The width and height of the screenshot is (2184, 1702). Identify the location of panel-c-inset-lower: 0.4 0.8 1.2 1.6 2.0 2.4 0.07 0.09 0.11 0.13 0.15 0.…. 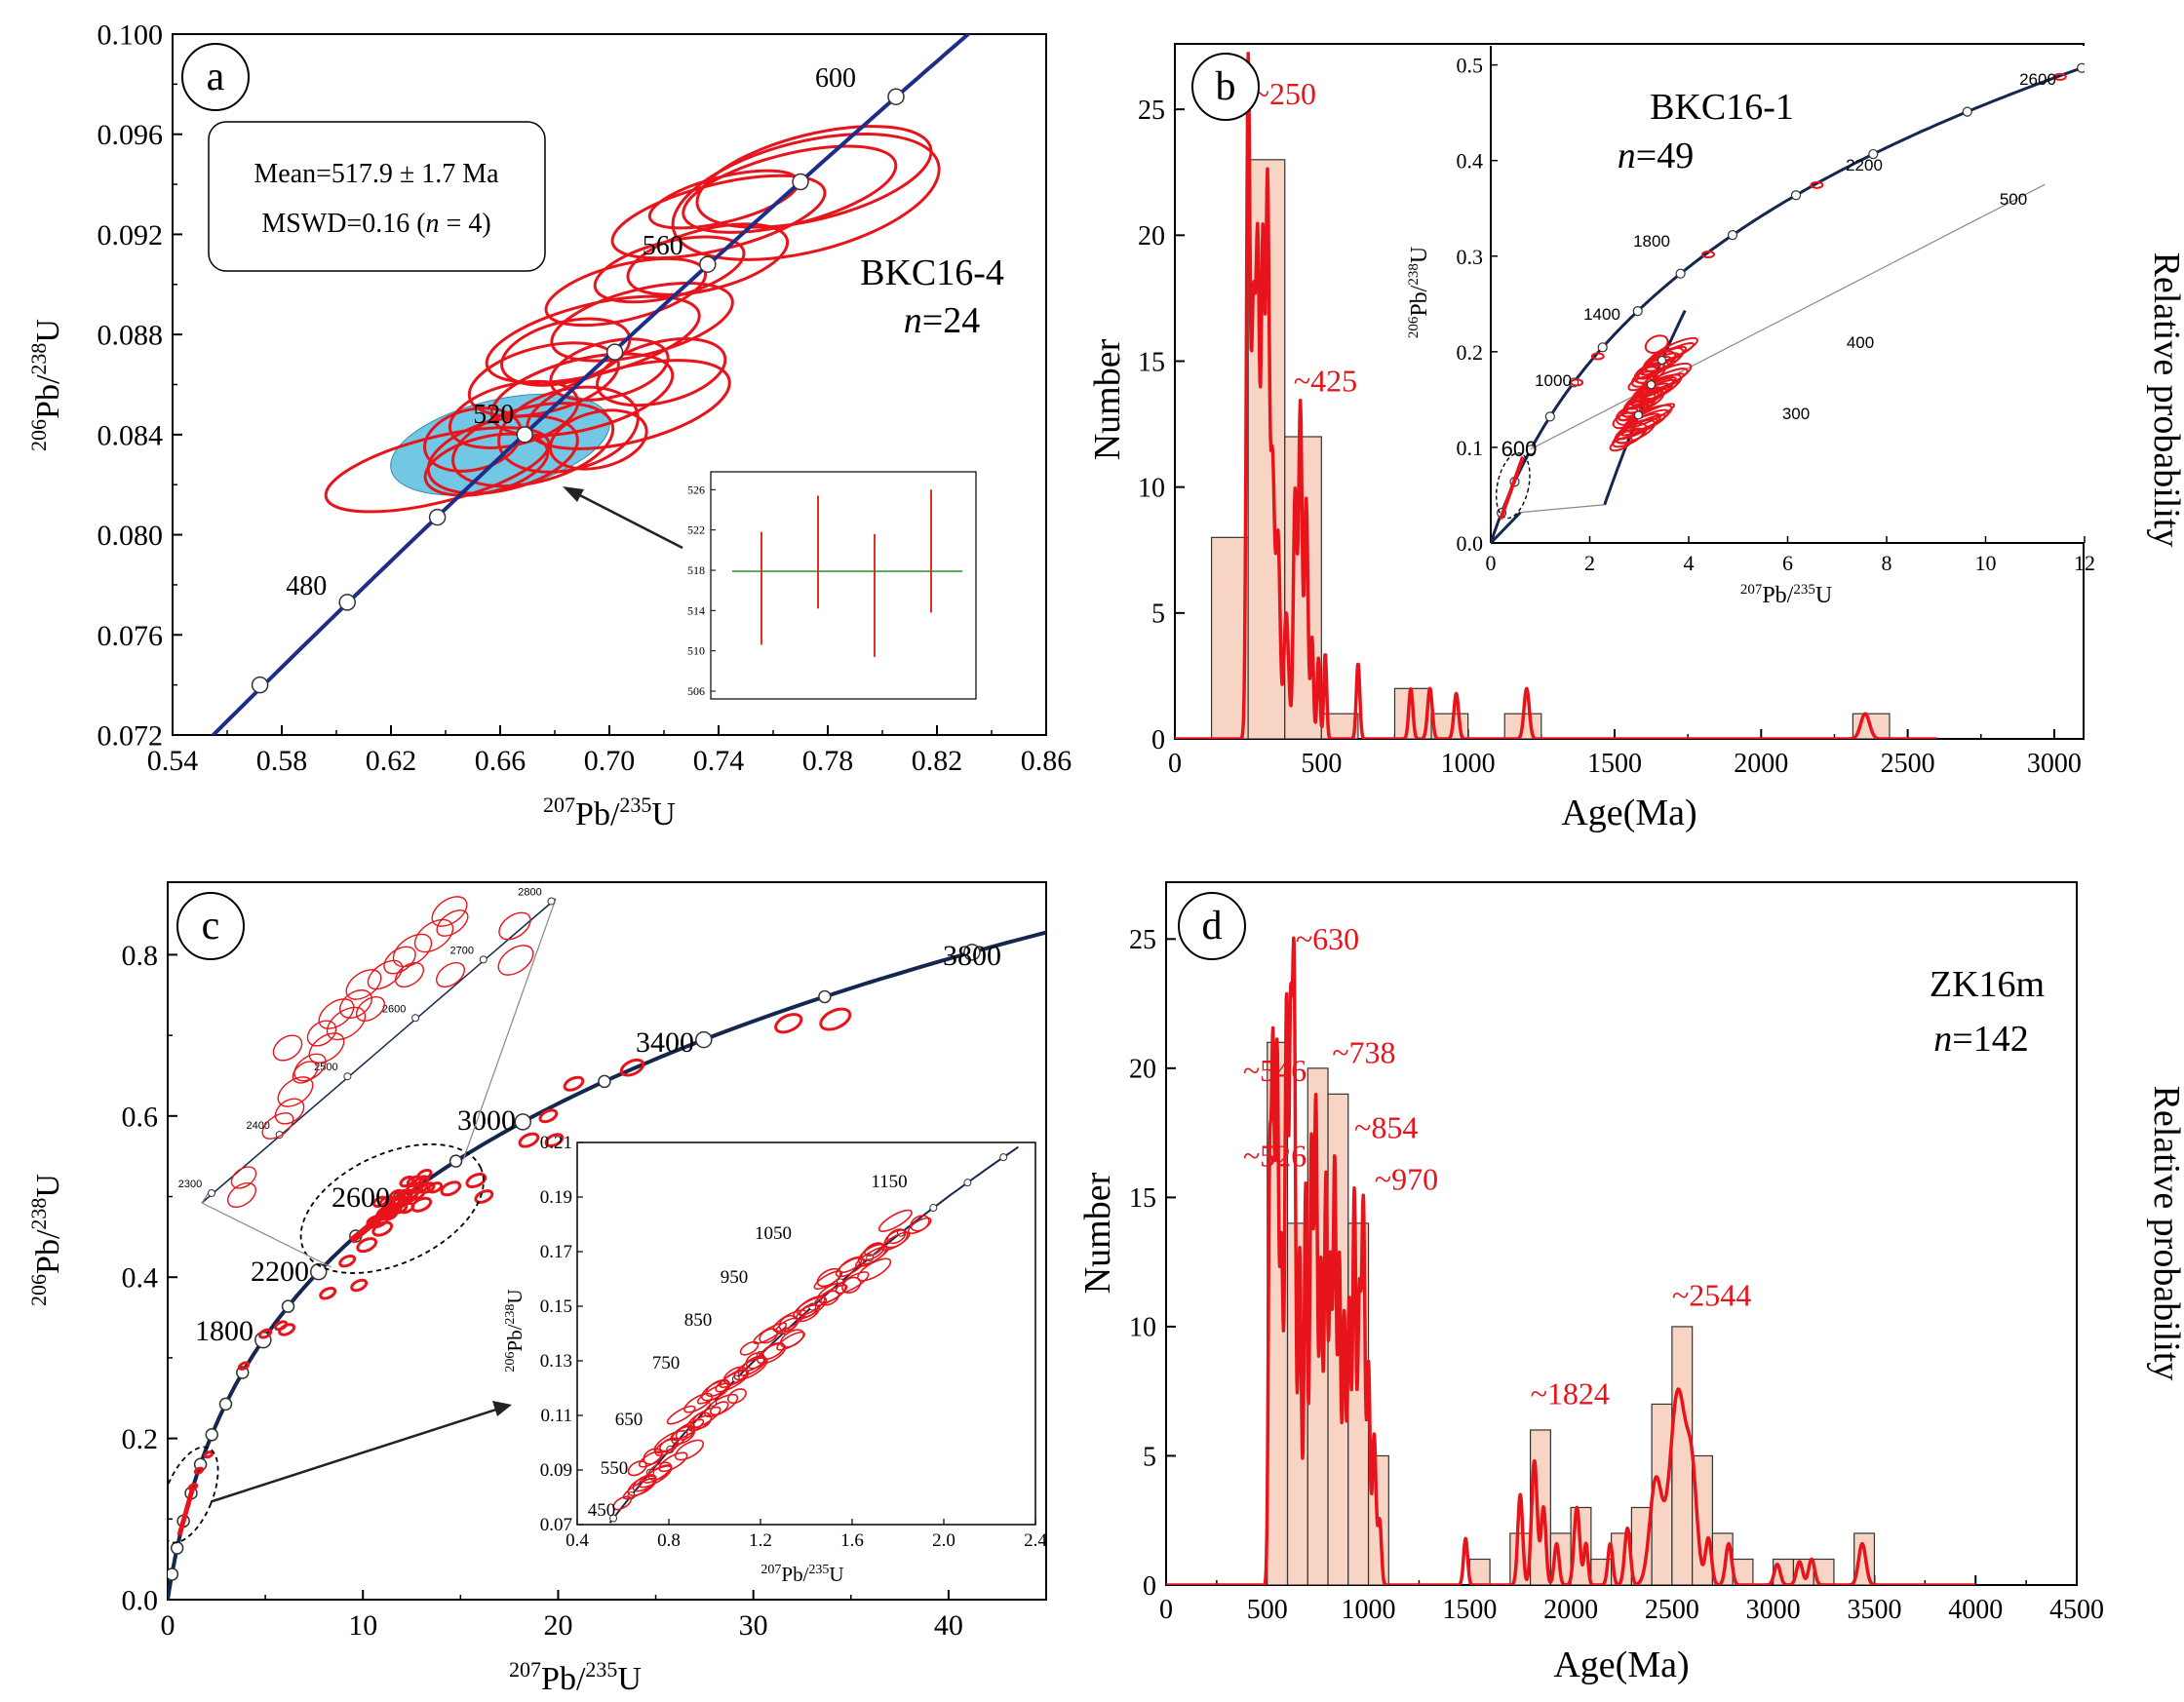
(629, 1359).